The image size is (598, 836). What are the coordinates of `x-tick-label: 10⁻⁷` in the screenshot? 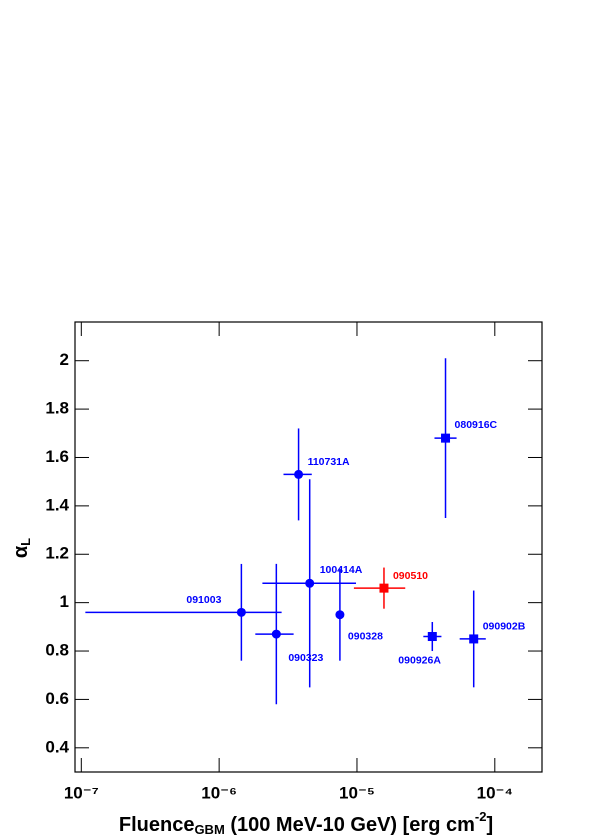 It's located at (81, 792).